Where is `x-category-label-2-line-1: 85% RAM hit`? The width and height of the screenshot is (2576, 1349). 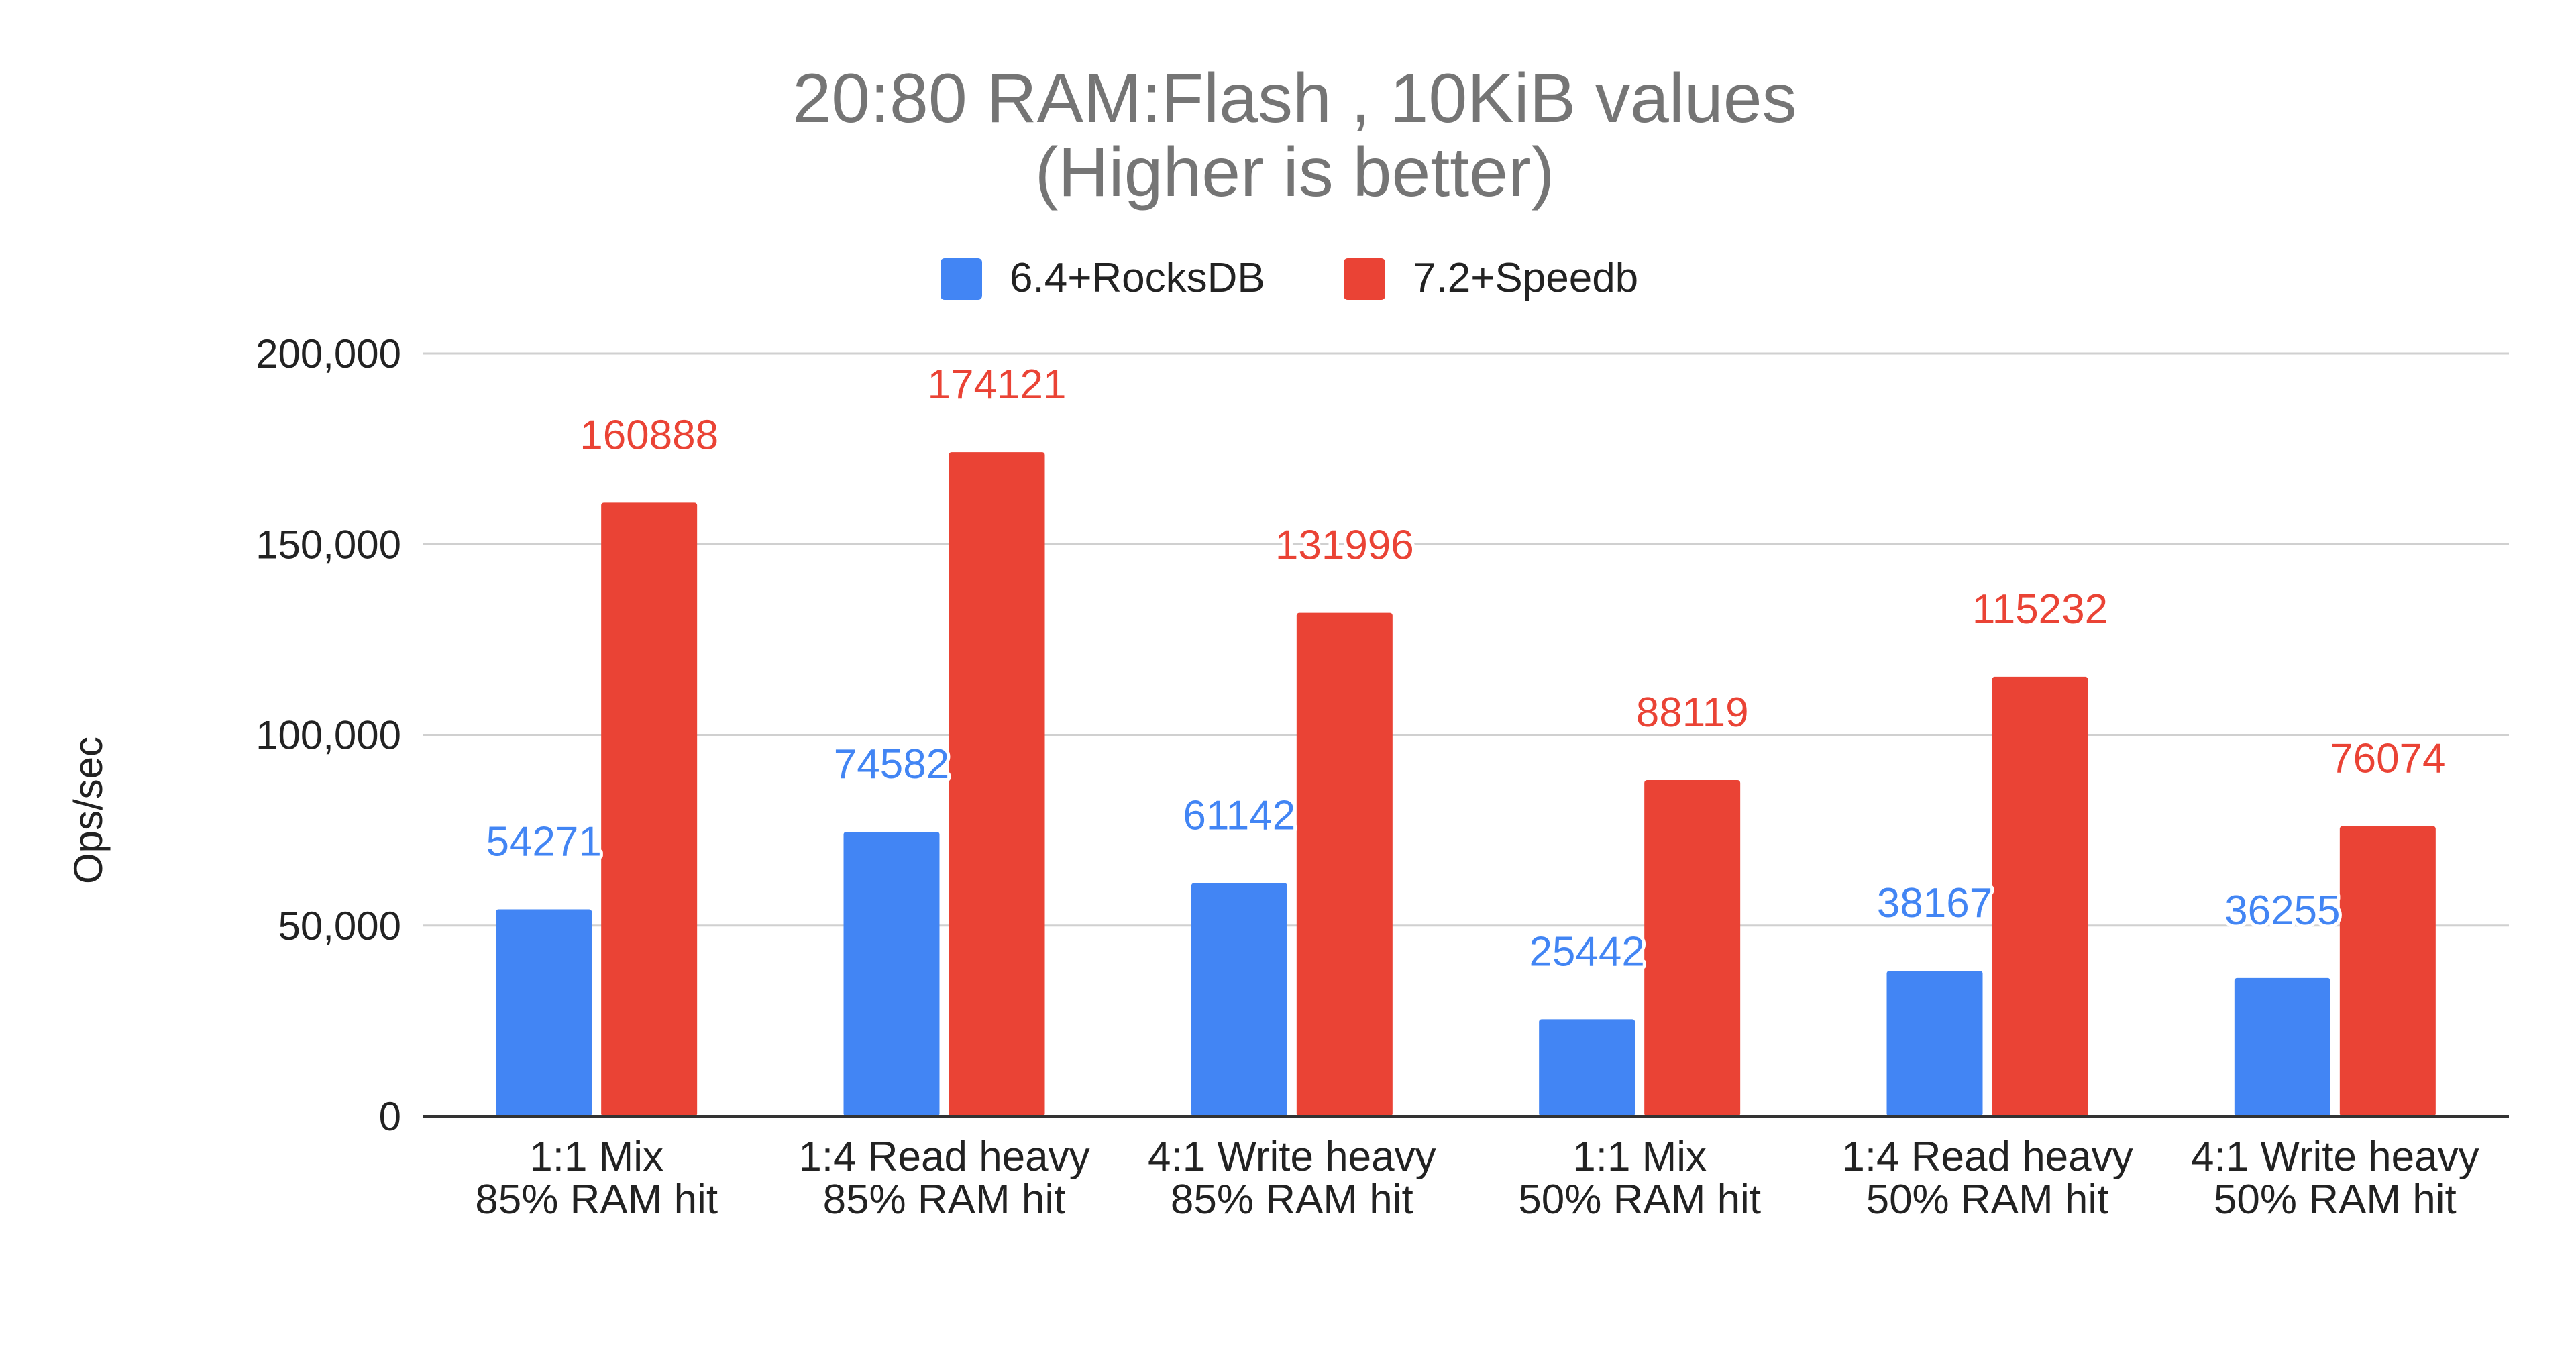 x-category-label-2-line-1: 85% RAM hit is located at coordinates (1292, 1200).